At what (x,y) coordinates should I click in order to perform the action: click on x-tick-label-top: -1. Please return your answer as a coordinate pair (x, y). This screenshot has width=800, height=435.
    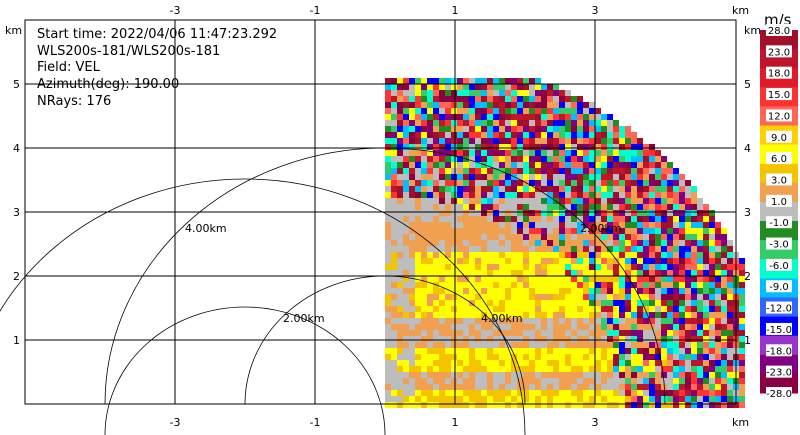
    Looking at the image, I should click on (315, 10).